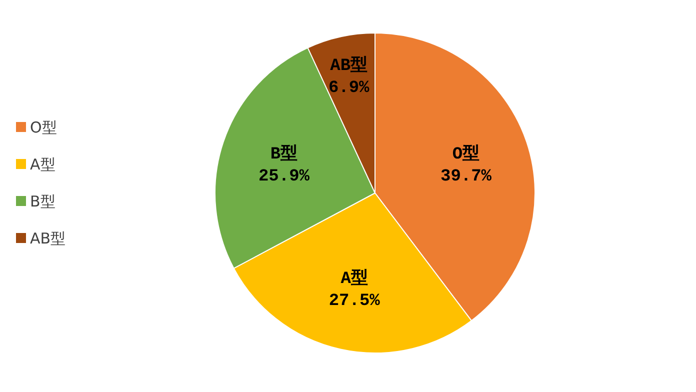 The width and height of the screenshot is (696, 392). What do you see at coordinates (354, 278) in the screenshot?
I see `slice-label: A型` at bounding box center [354, 278].